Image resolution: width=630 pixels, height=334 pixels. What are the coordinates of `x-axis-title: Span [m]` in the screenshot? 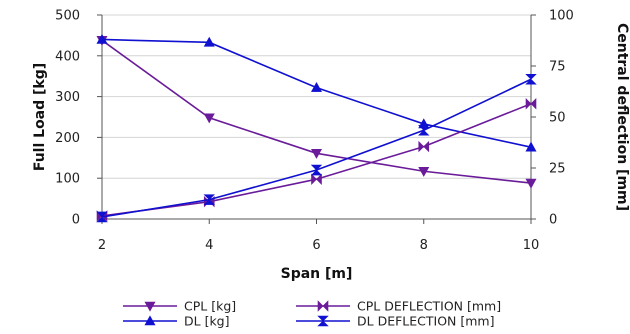 It's located at (317, 274).